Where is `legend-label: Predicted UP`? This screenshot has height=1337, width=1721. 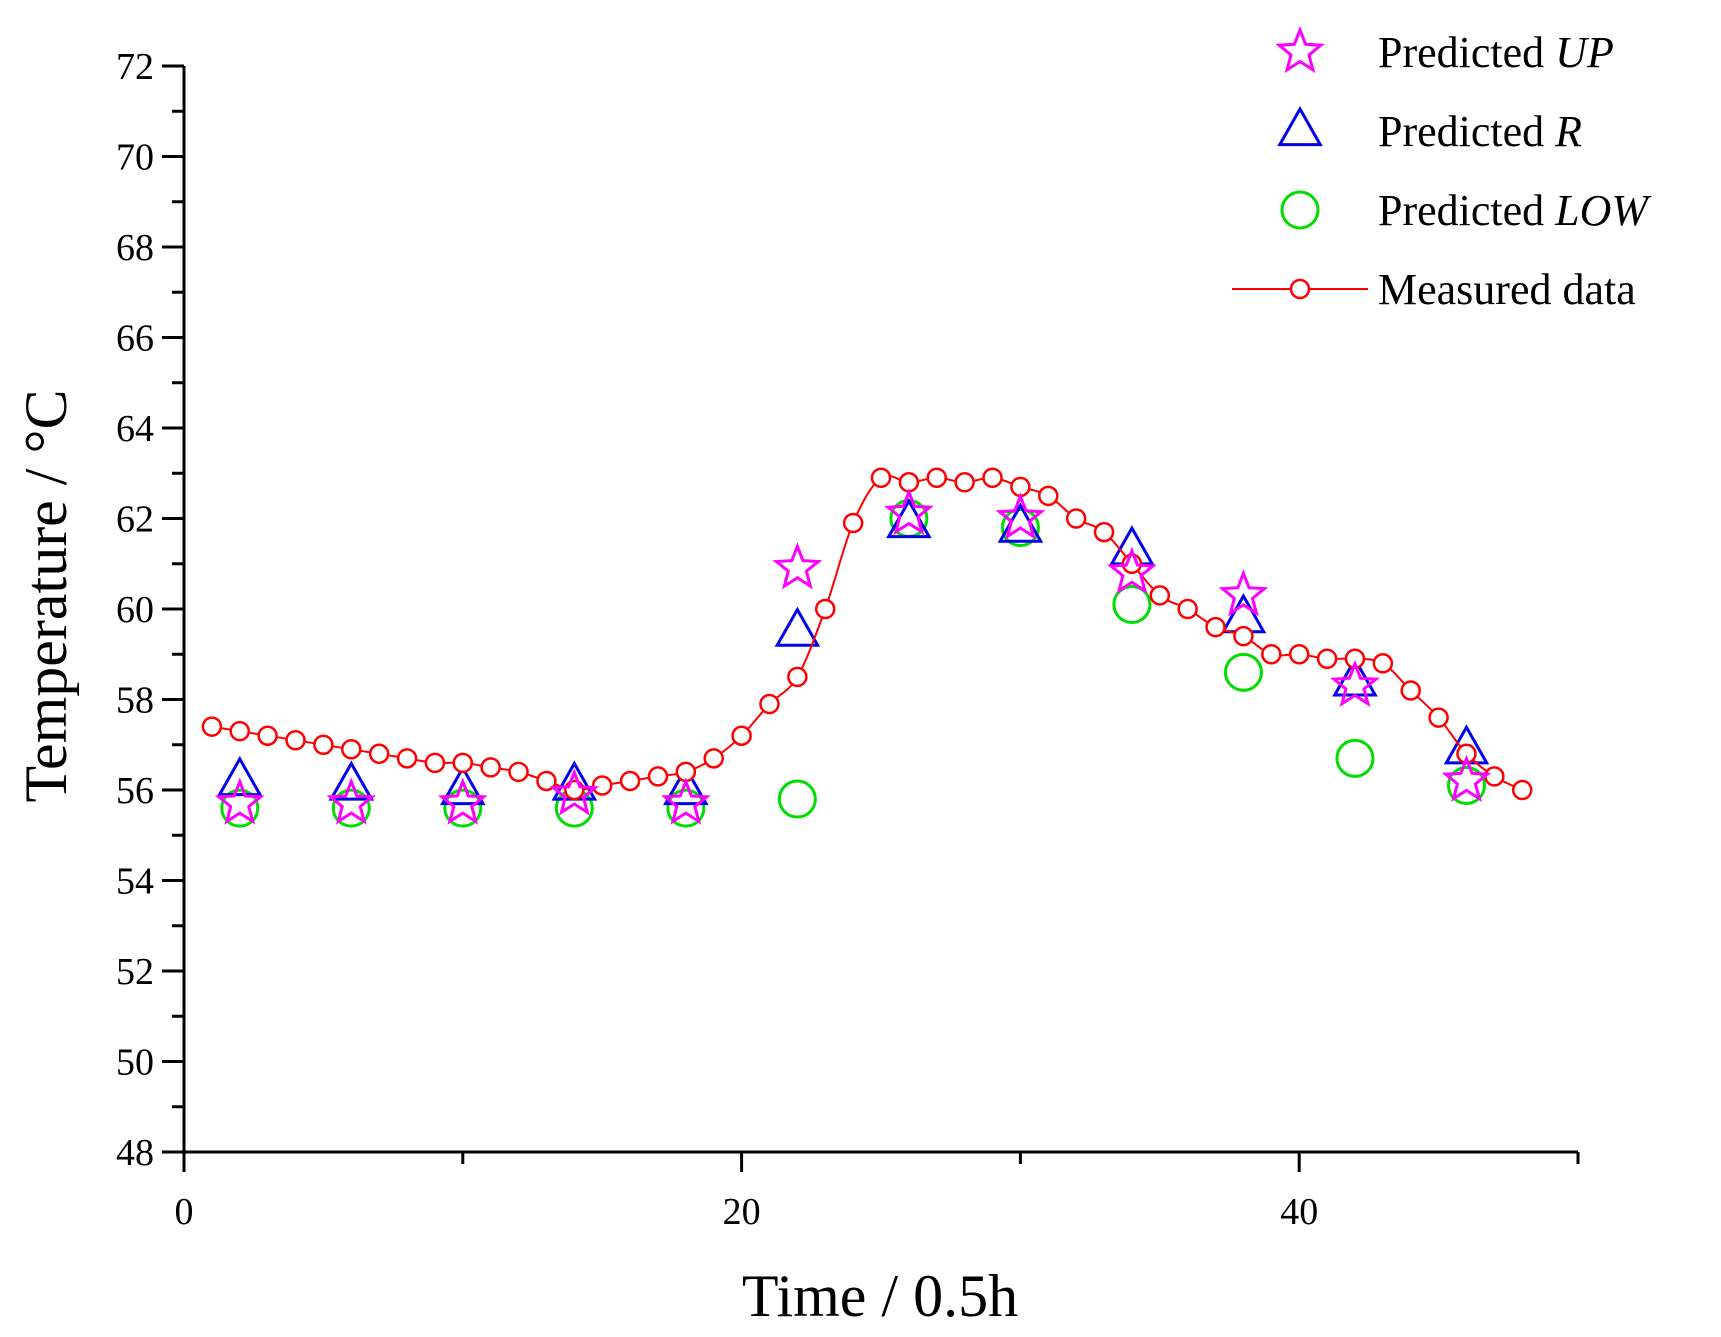 legend-label: Predicted UP is located at coordinates (1496, 52).